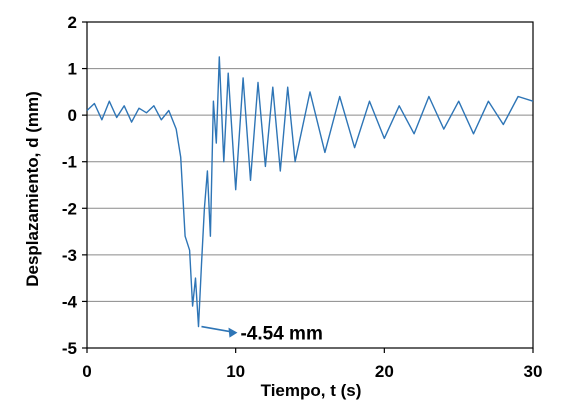 The image size is (586, 408). I want to click on y-tick-label: -4, so click(70, 301).